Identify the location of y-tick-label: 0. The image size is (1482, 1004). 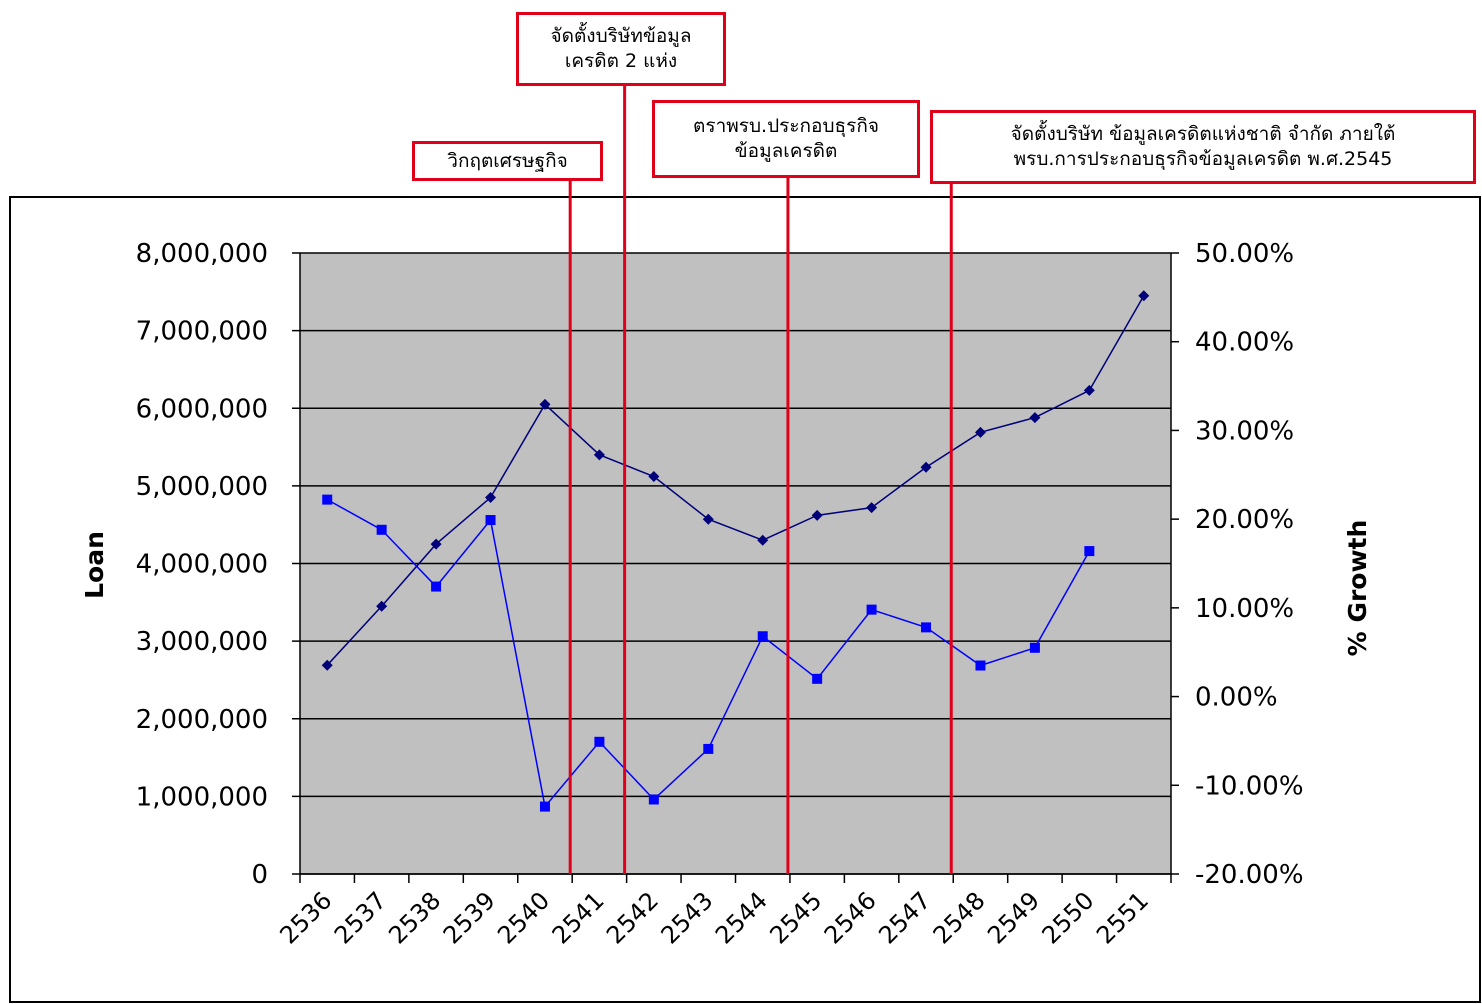
(259, 875).